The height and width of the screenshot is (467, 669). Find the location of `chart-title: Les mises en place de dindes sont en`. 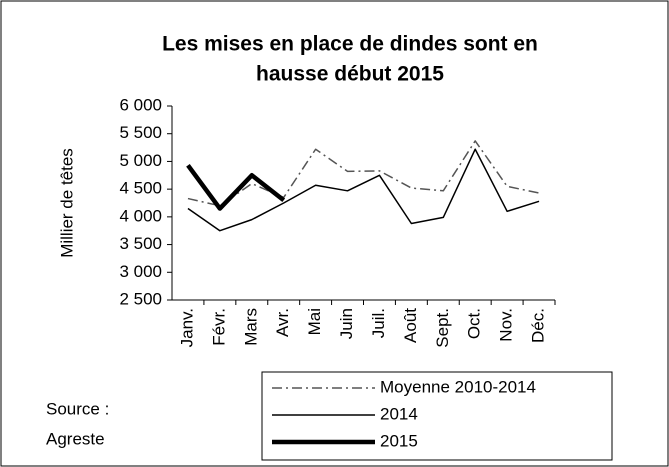

chart-title: Les mises en place de dindes sont en is located at coordinates (350, 44).